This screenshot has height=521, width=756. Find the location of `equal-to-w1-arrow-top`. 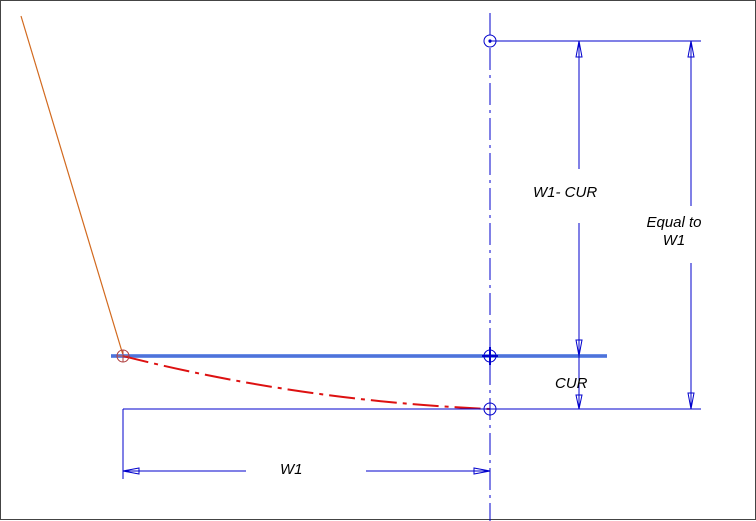

equal-to-w1-arrow-top is located at coordinates (691, 49).